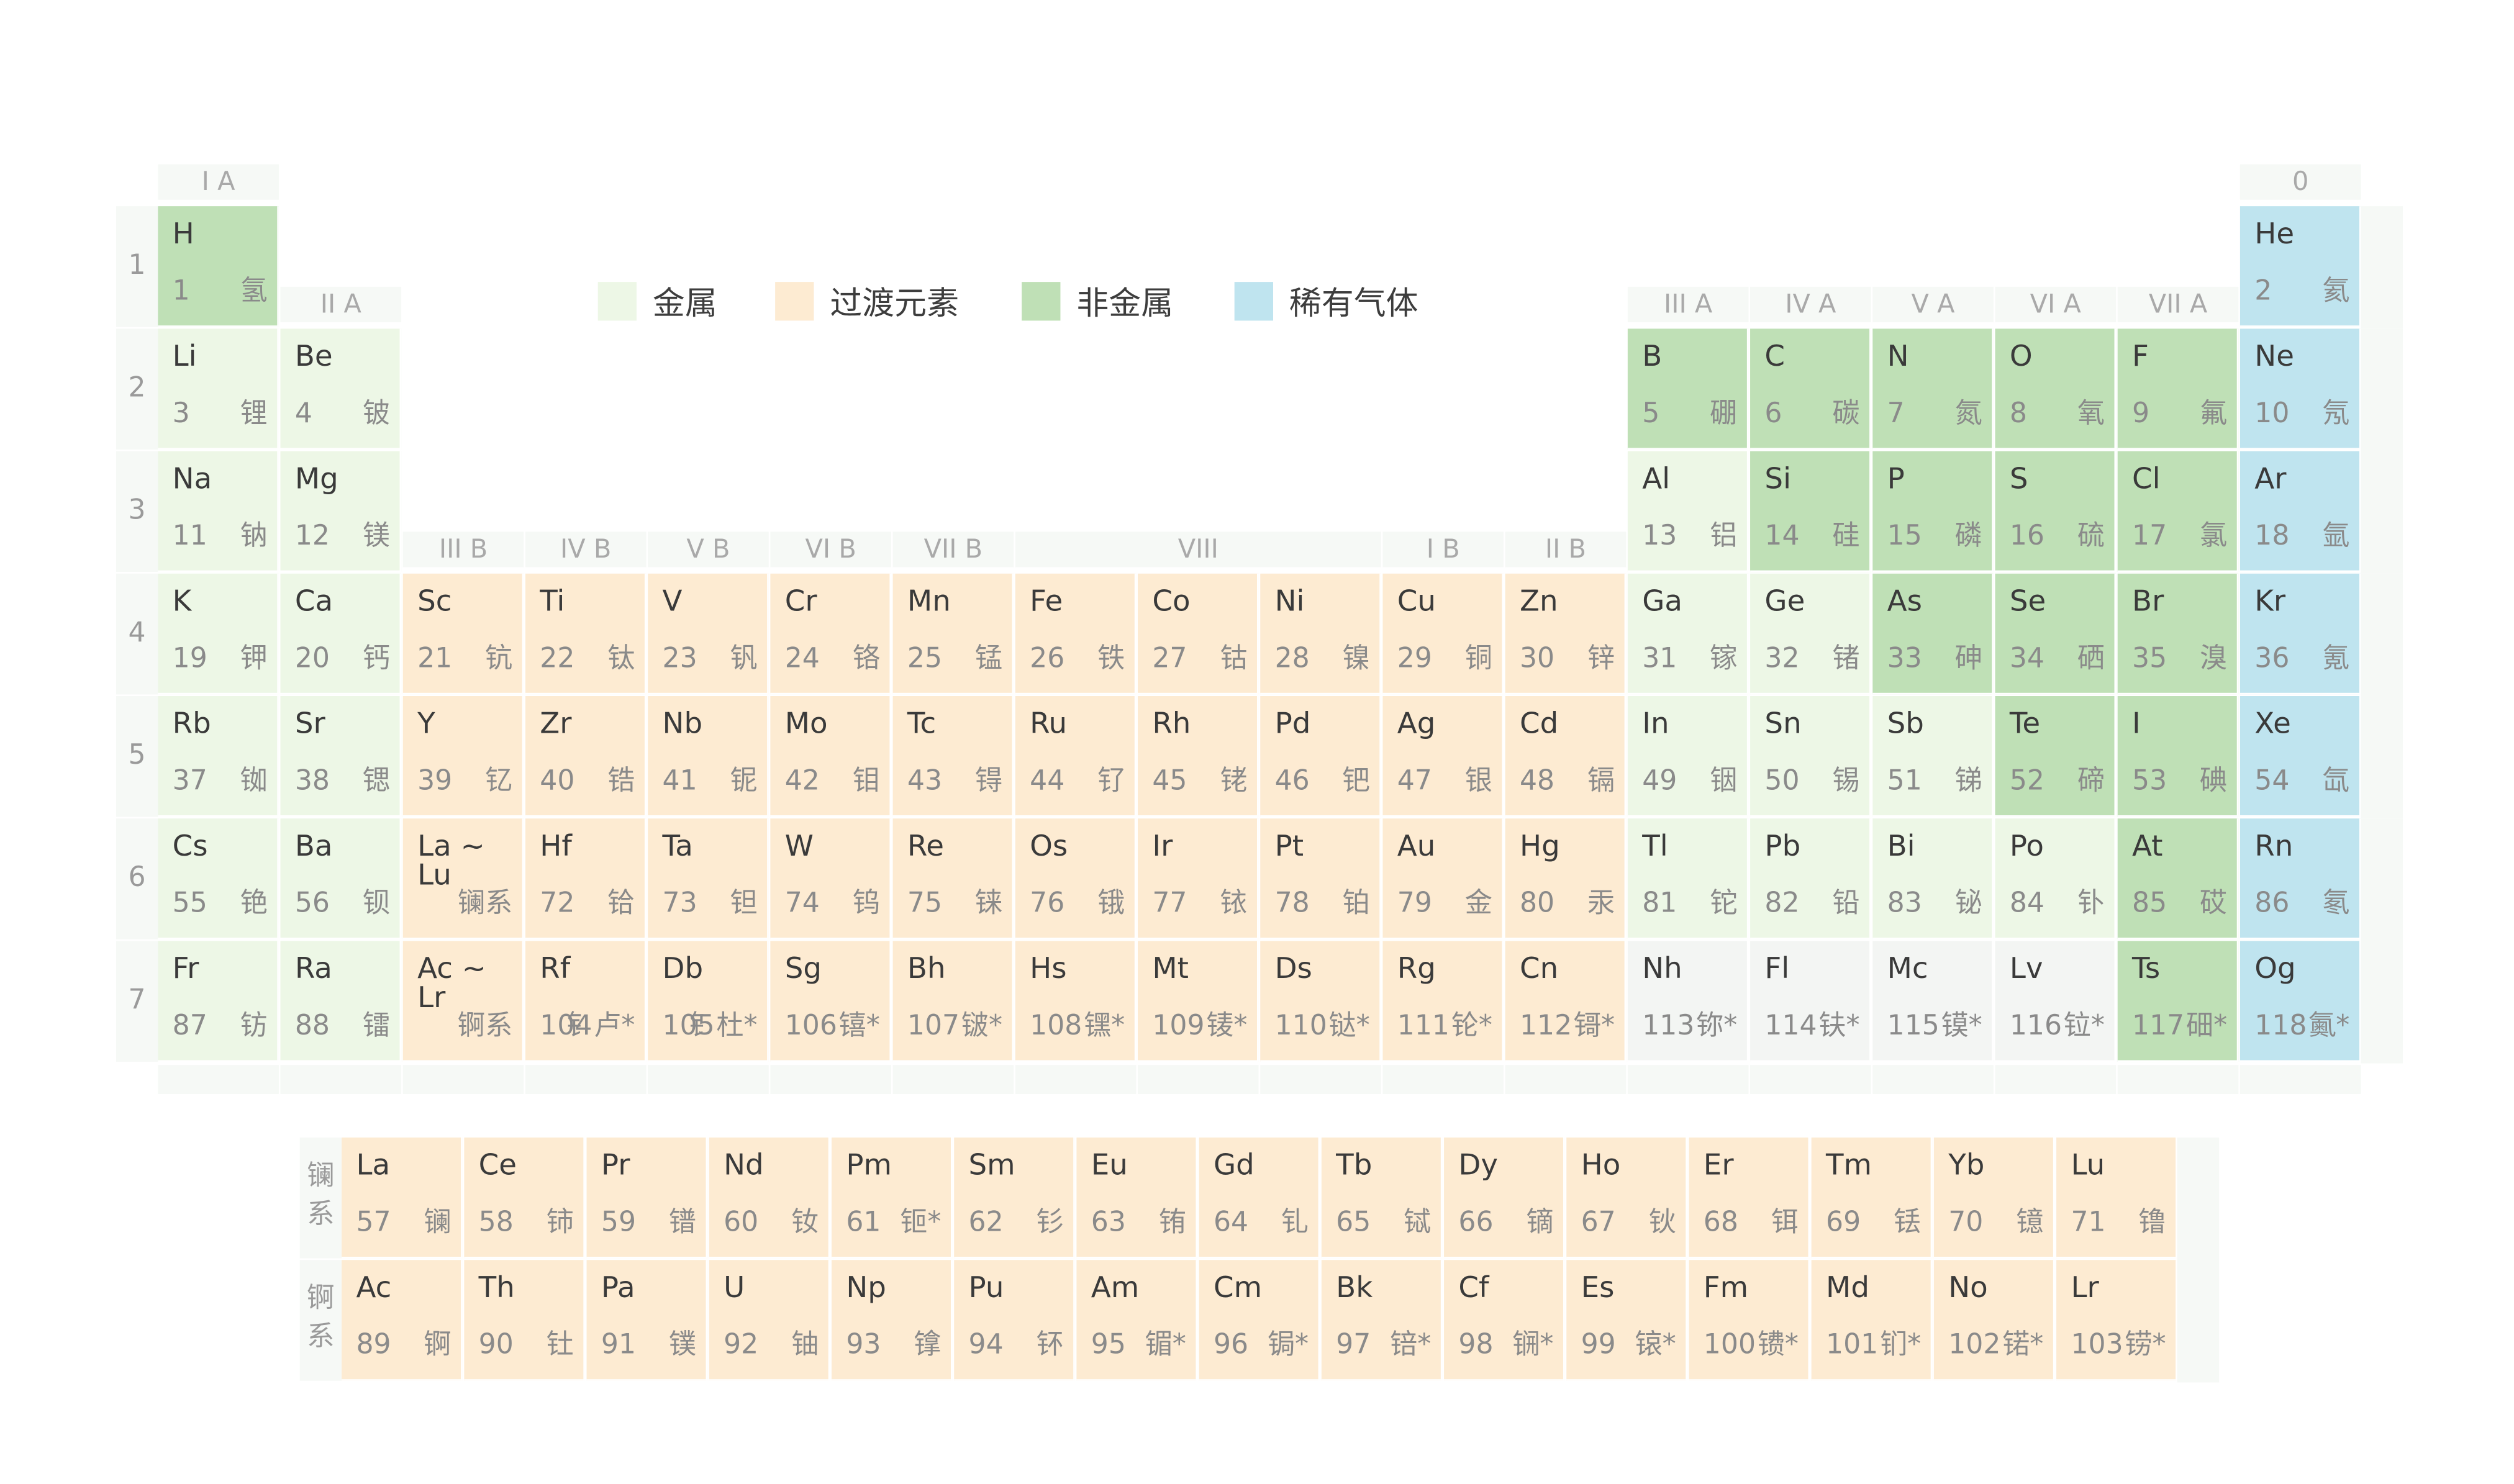 This screenshot has width=2514, height=1484. I want to click on element-cell: Bk 97 锫*, so click(1382, 1320).